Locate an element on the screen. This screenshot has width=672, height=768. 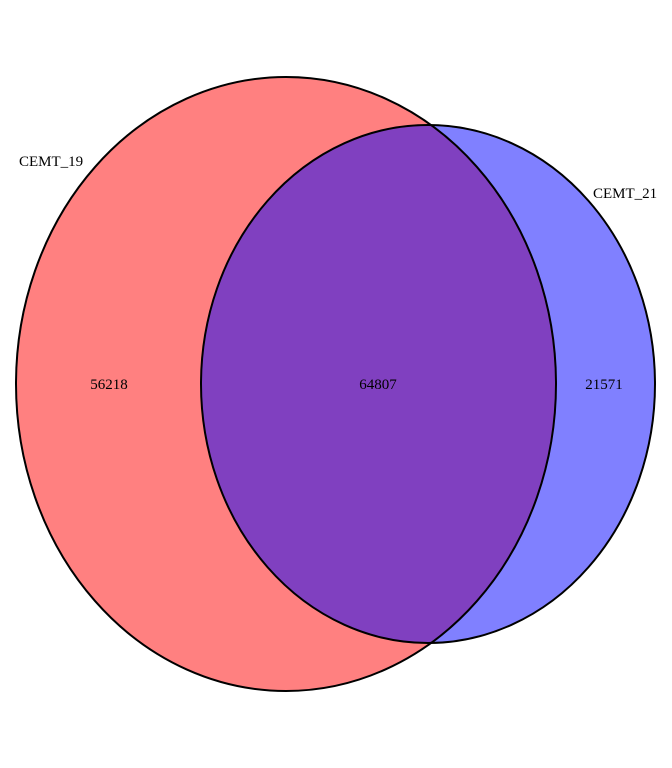
set-b-only-count: 21571 is located at coordinates (604, 385).